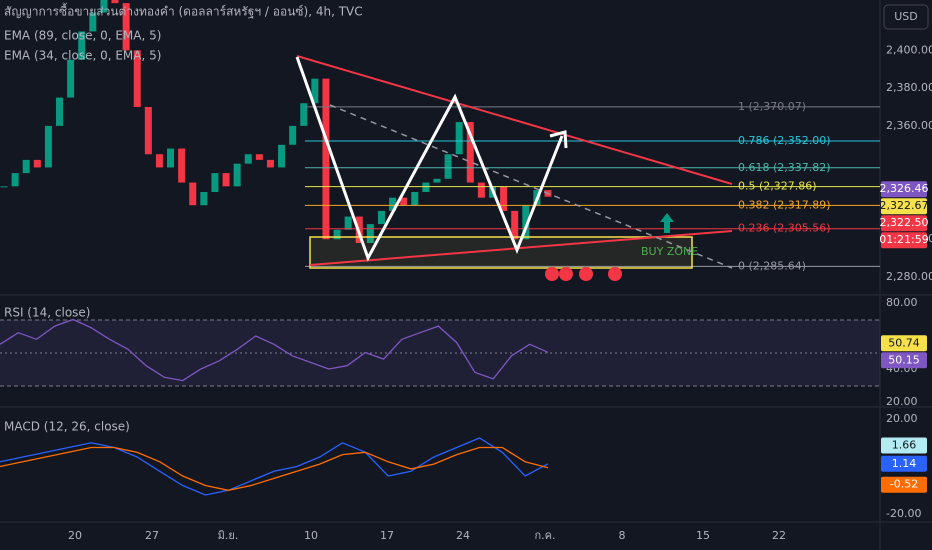  What do you see at coordinates (784, 204) in the screenshot?
I see `fib-label: 0.382 (2,317.89)` at bounding box center [784, 204].